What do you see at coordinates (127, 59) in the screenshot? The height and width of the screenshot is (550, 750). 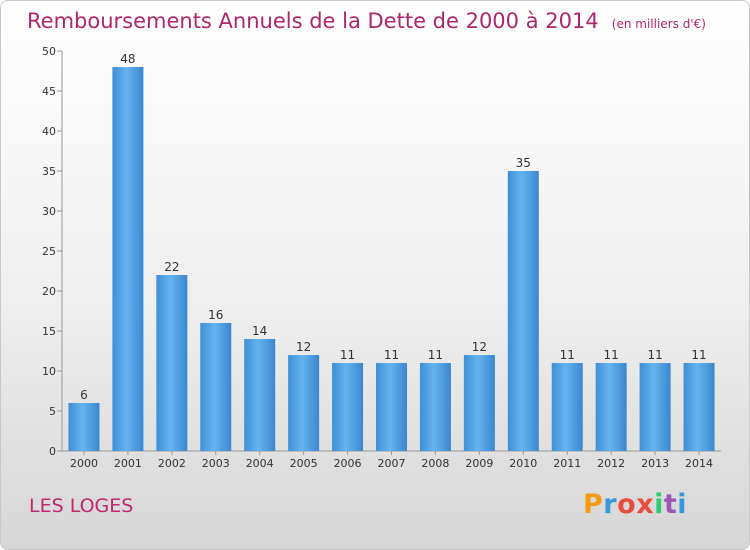 I see `value-label-2001: 48` at bounding box center [127, 59].